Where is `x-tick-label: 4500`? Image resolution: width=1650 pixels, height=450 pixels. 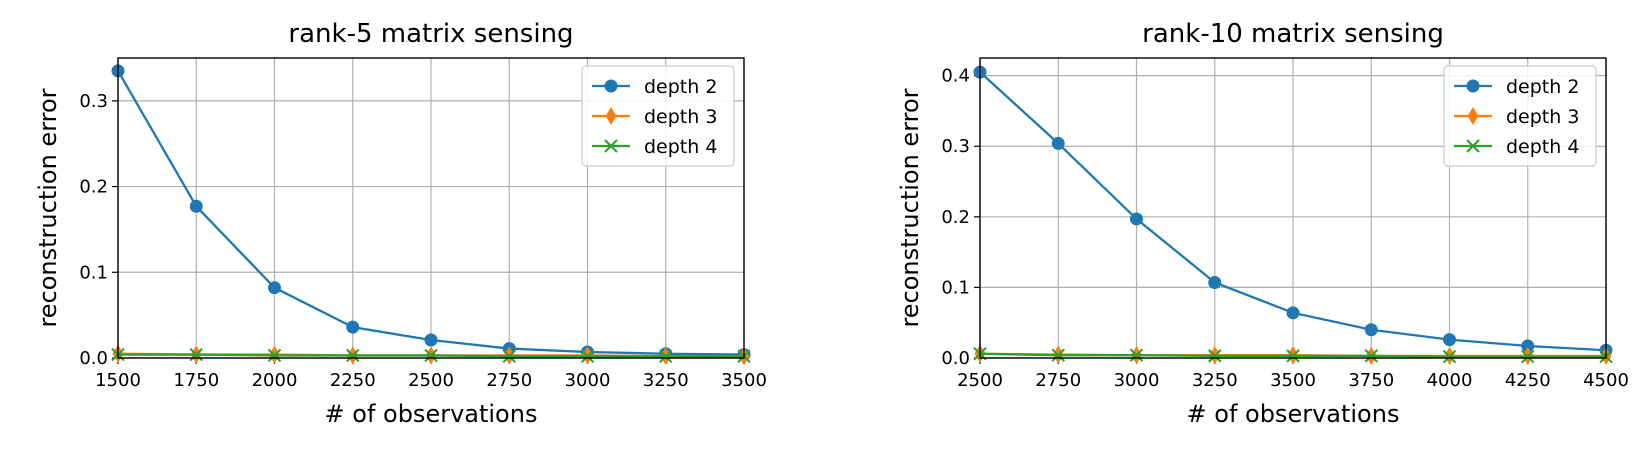
x-tick-label: 4500 is located at coordinates (1606, 380).